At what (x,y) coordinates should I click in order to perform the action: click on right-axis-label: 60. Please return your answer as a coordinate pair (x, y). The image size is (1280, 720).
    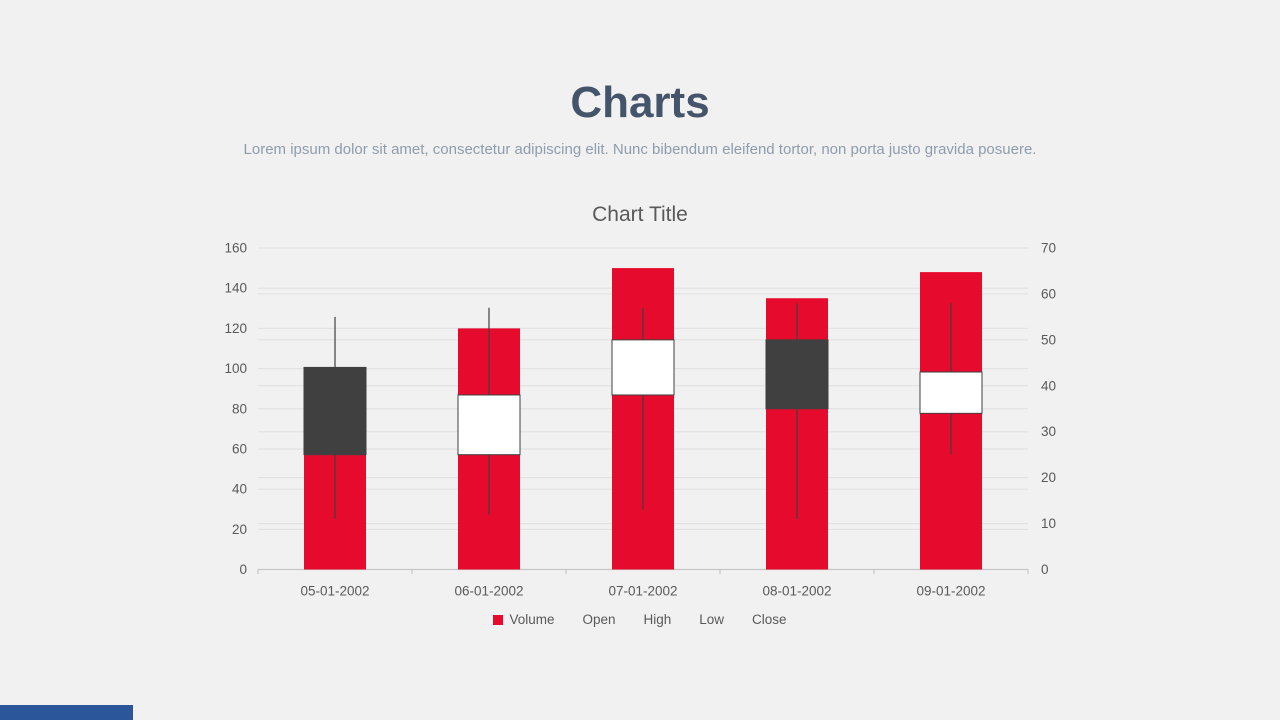
    Looking at the image, I should click on (1048, 293).